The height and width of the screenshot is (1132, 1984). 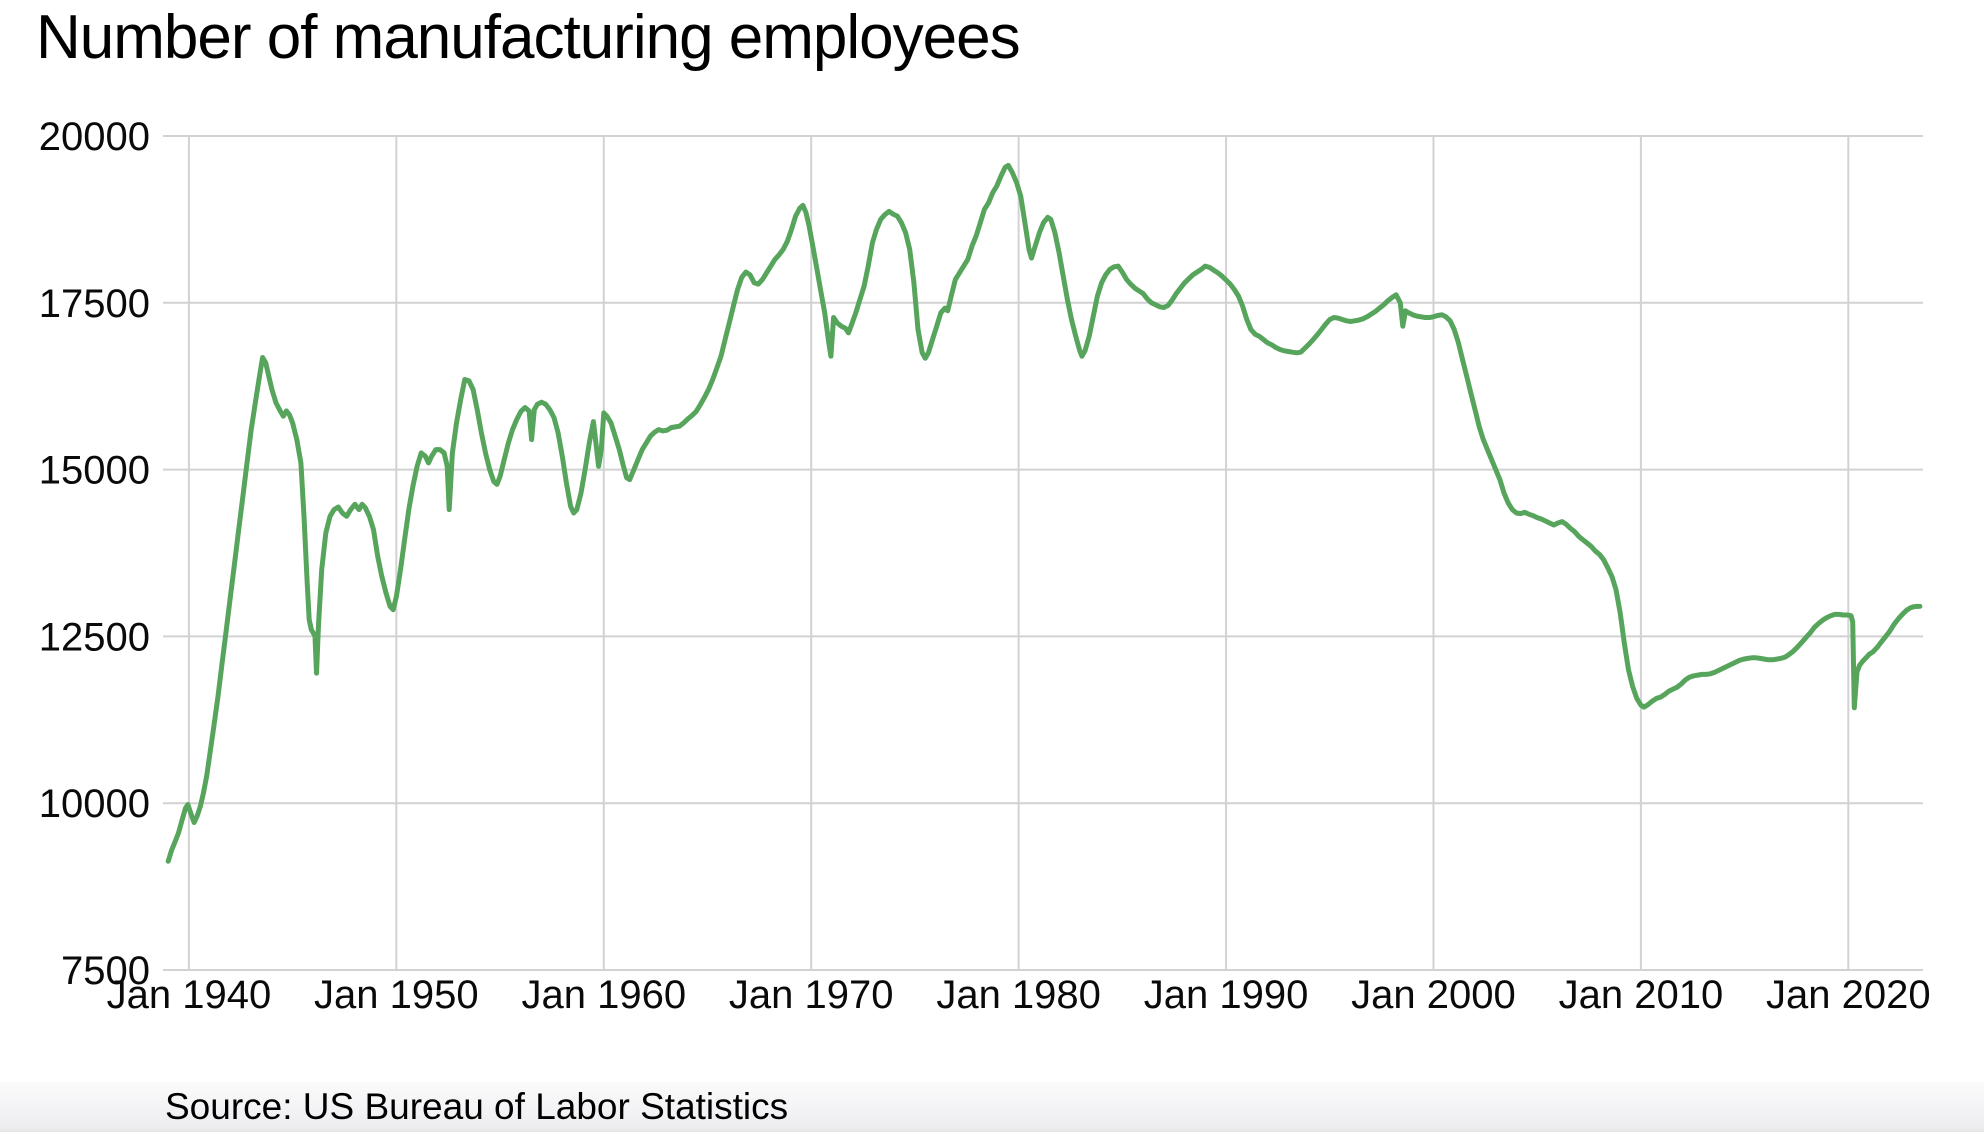 What do you see at coordinates (94, 471) in the screenshot?
I see `y-tick-label: 15000` at bounding box center [94, 471].